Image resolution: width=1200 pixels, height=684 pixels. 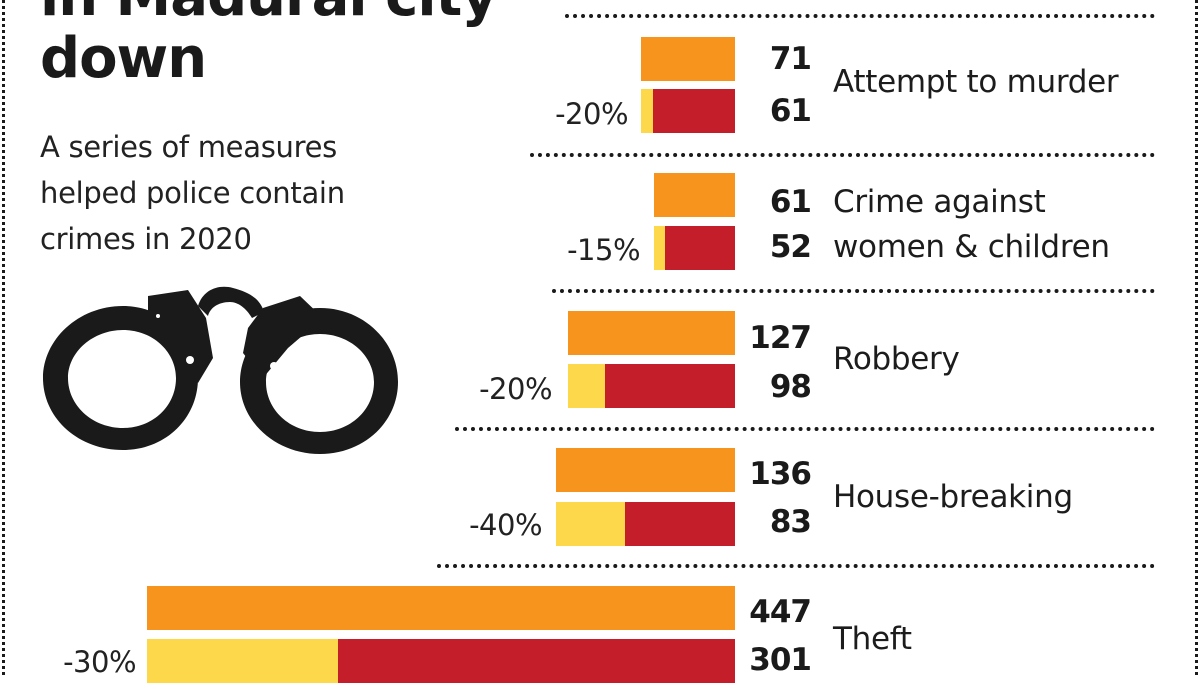 What do you see at coordinates (99, 662) in the screenshot?
I see `change-percent: -30%` at bounding box center [99, 662].